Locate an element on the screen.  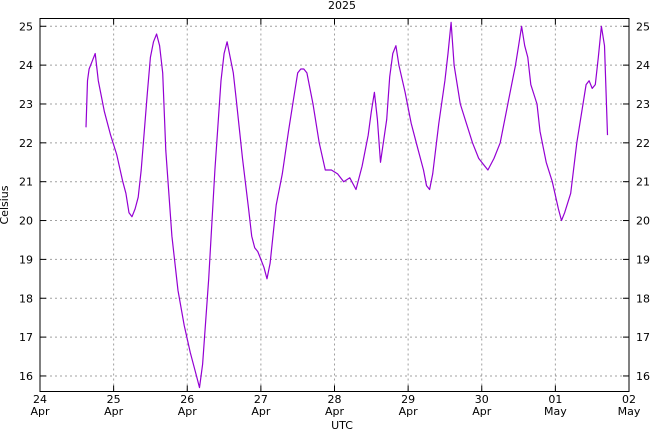
y-tick-label-right: 21 is located at coordinates (643, 182).